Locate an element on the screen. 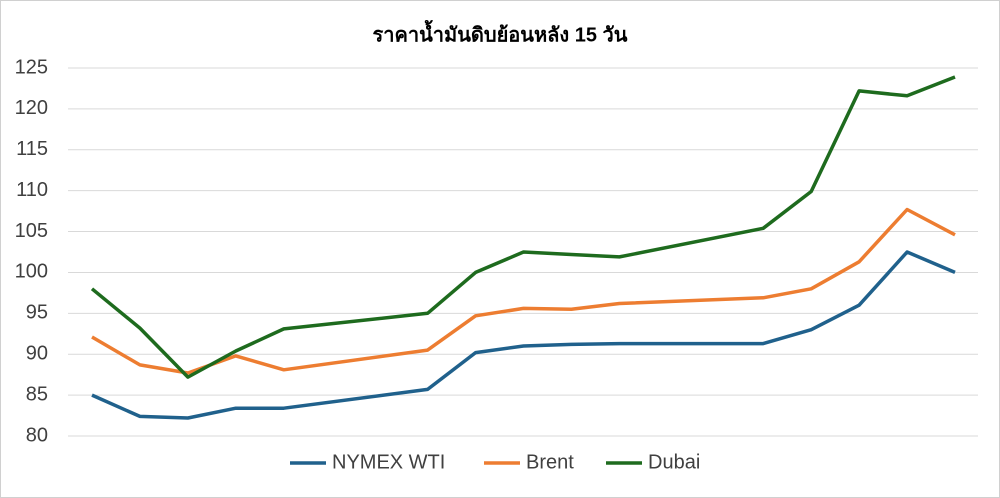  y-tick-label: 100 is located at coordinates (31, 272).